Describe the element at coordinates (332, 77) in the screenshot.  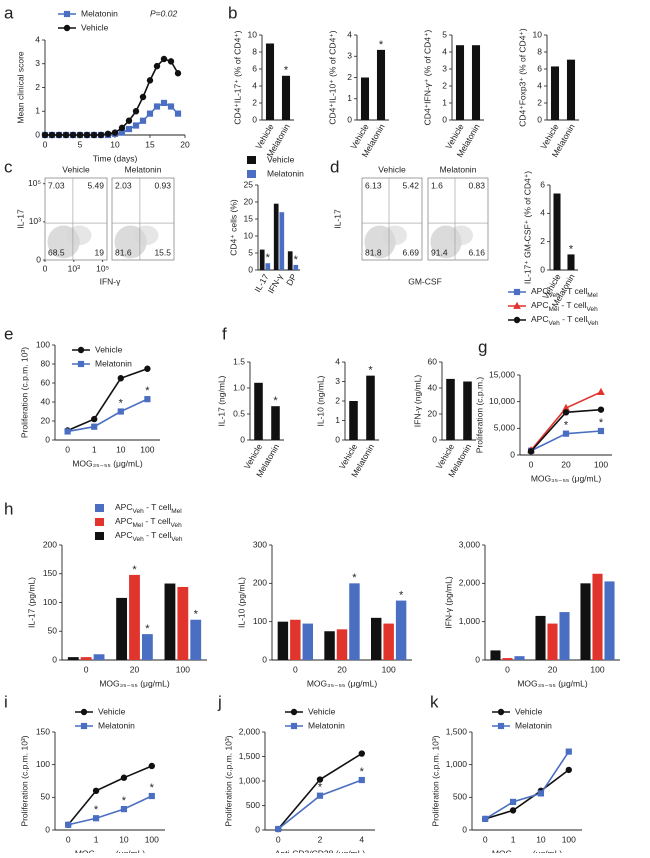
I see `y-axis-label: CD4⁺IL-10⁺ (% of CD4⁺)` at that location.